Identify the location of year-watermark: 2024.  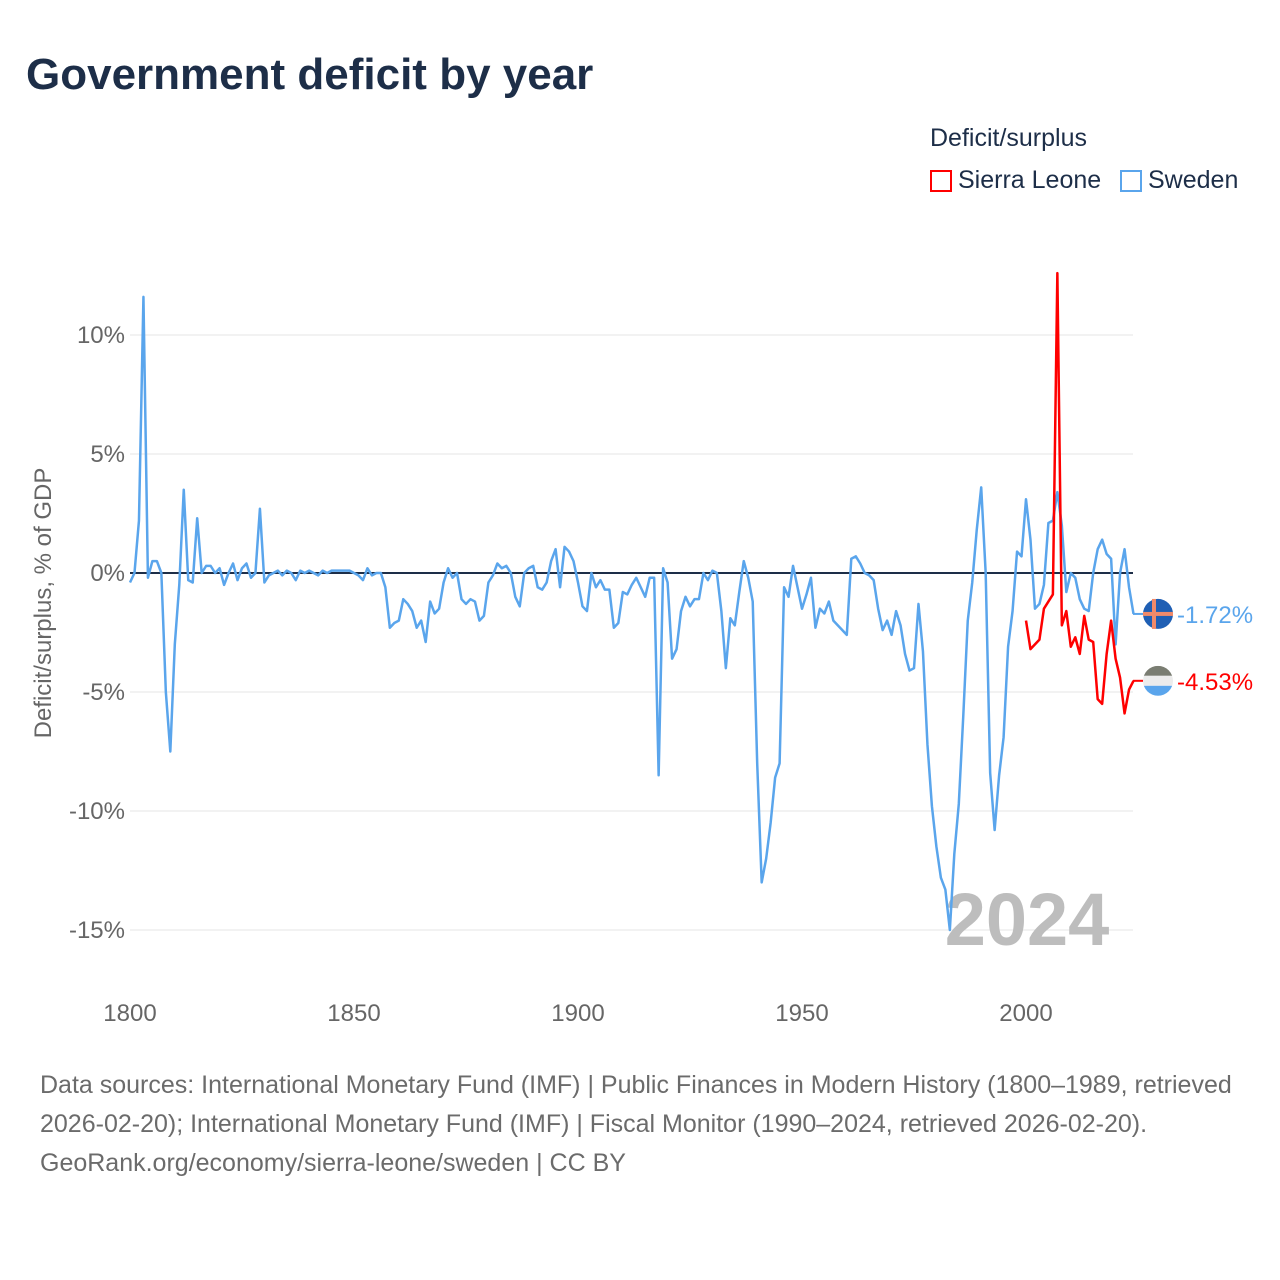
(1027, 919).